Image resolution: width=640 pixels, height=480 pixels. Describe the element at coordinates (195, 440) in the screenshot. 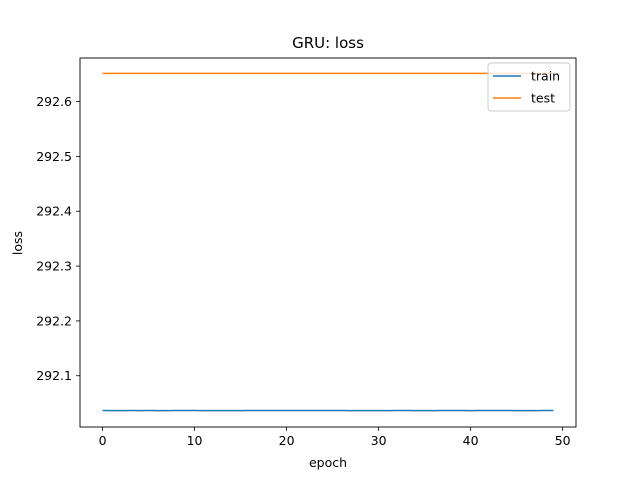

I see `x-tick-label: 10` at that location.